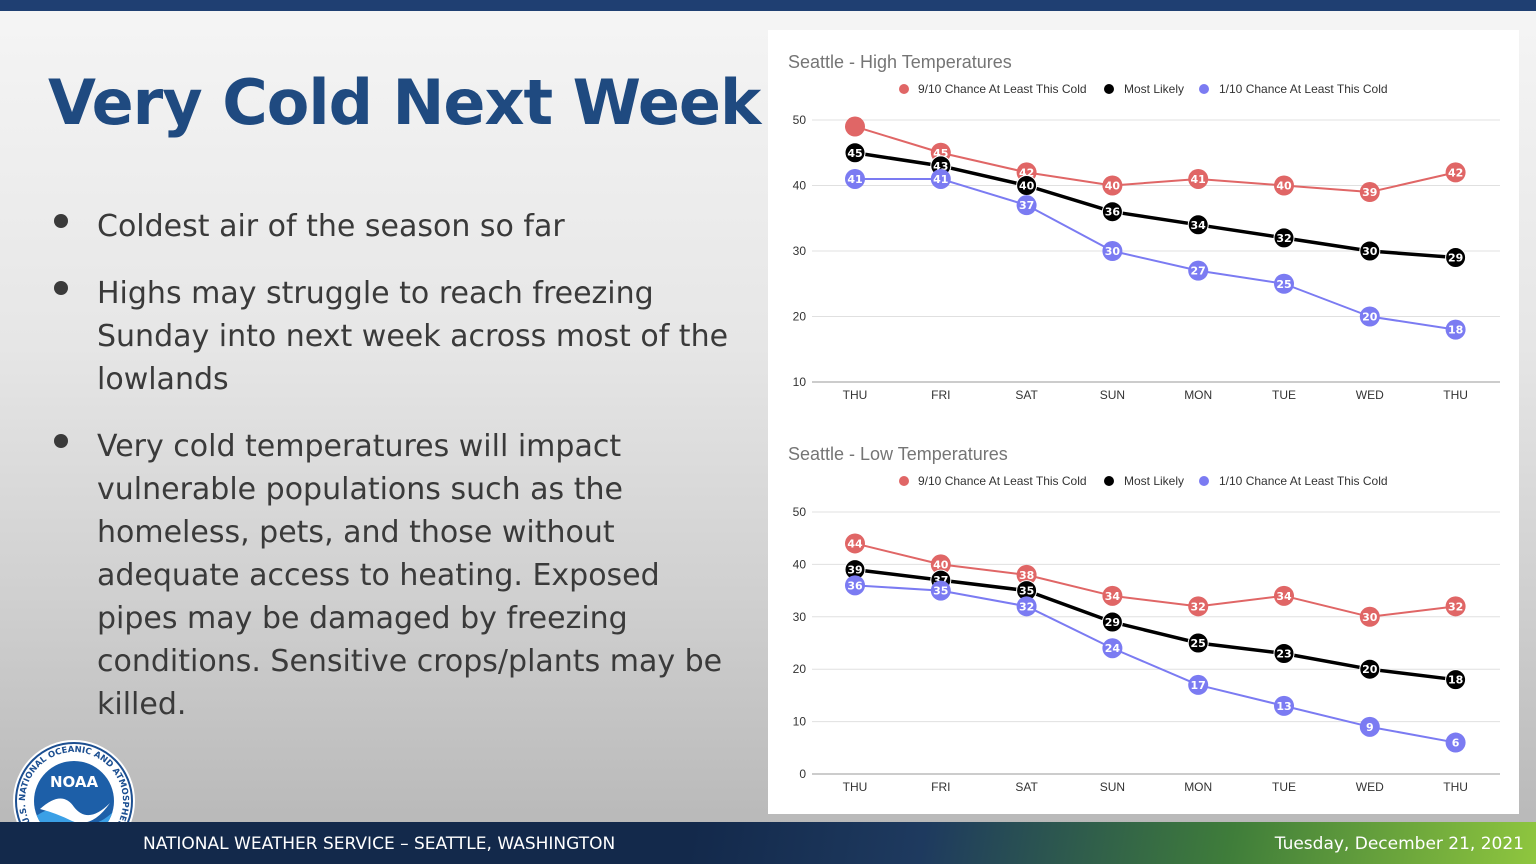 The image size is (1536, 864). What do you see at coordinates (768, 5) in the screenshot?
I see `top-accent-bar` at bounding box center [768, 5].